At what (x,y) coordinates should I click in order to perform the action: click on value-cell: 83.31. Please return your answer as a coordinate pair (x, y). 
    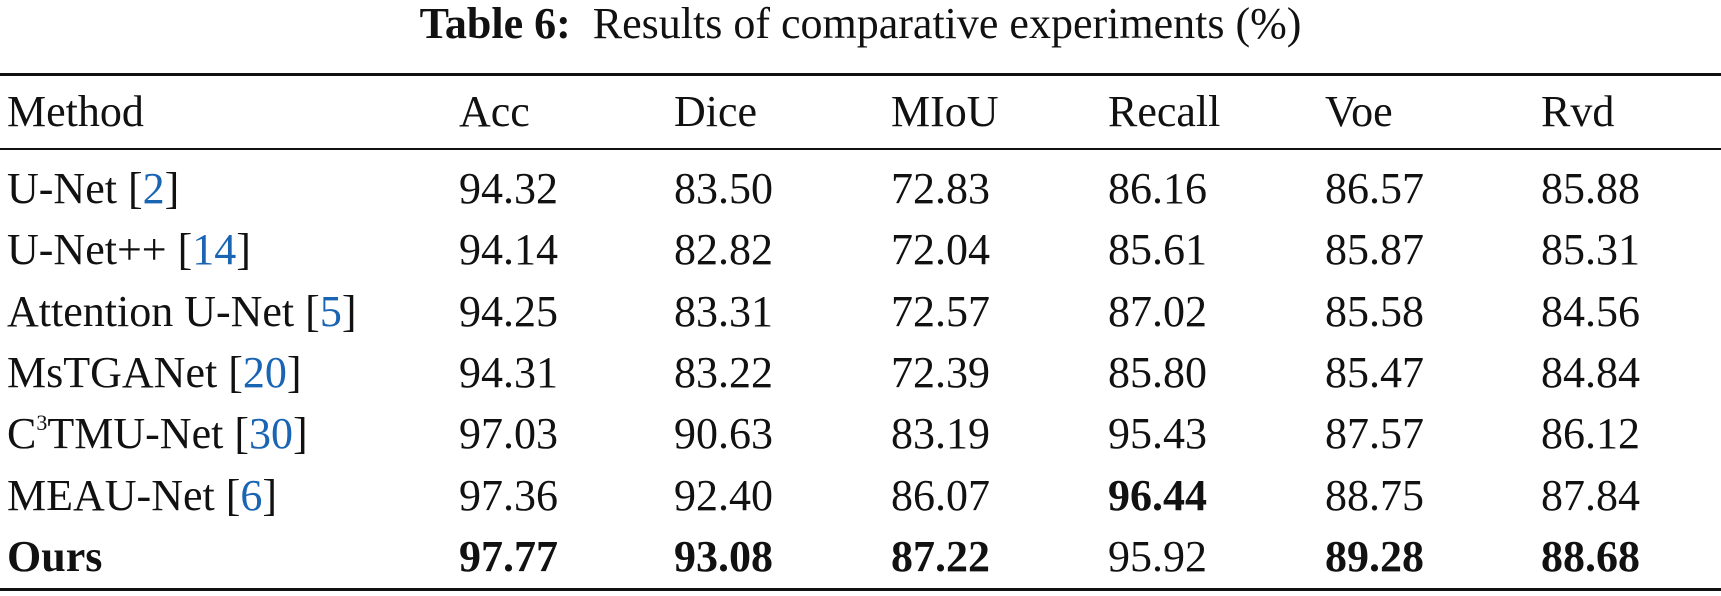
    Looking at the image, I should click on (723, 311).